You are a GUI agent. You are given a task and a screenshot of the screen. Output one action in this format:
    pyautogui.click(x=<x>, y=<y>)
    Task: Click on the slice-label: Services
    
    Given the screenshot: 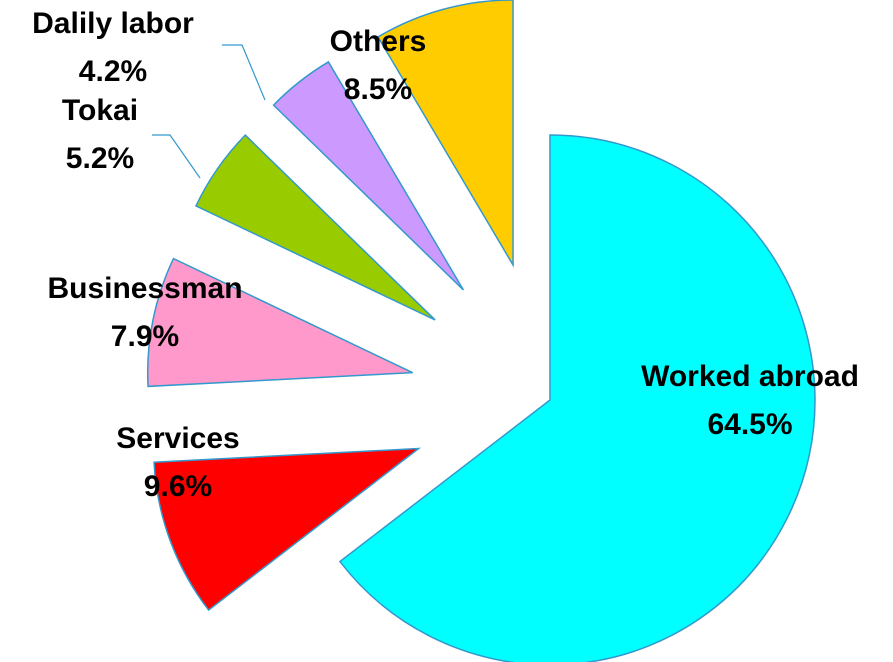 What is the action you would take?
    pyautogui.click(x=177, y=438)
    